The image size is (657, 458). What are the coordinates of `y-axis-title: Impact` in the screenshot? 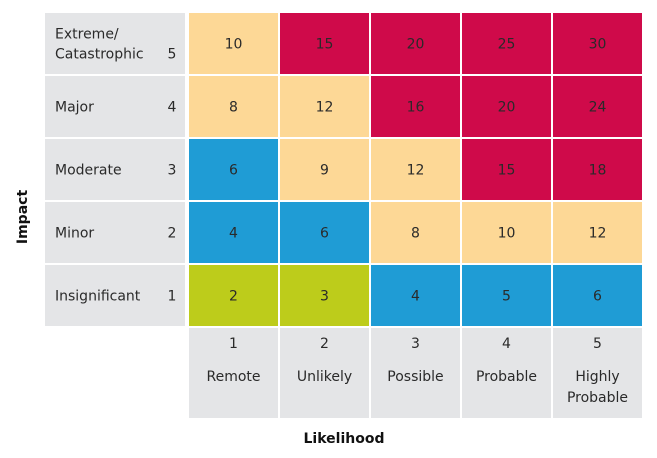 It's located at (23, 217).